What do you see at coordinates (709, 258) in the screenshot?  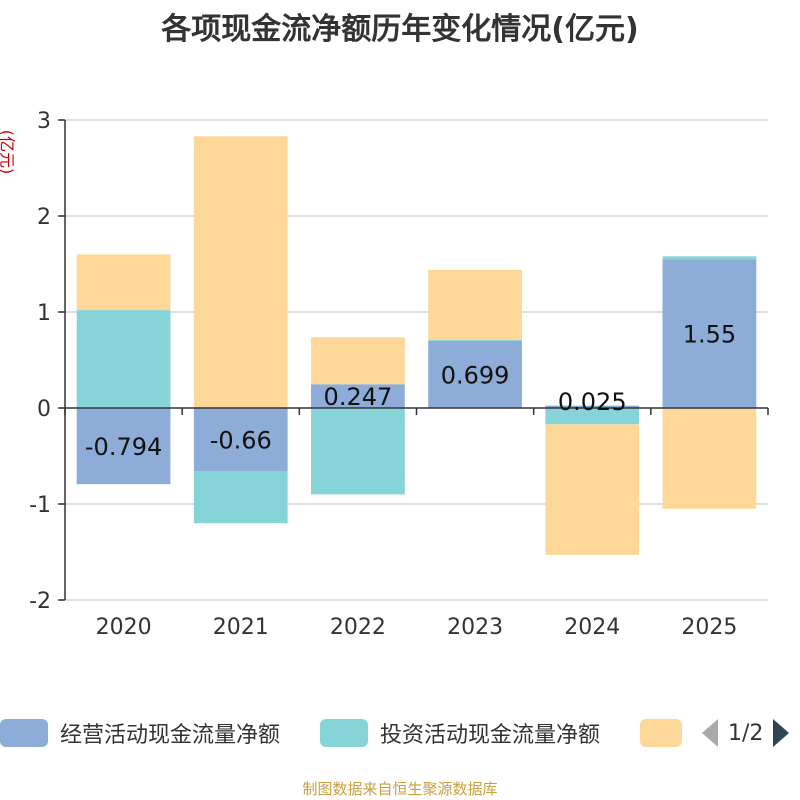 I see `bar-investing-2025` at bounding box center [709, 258].